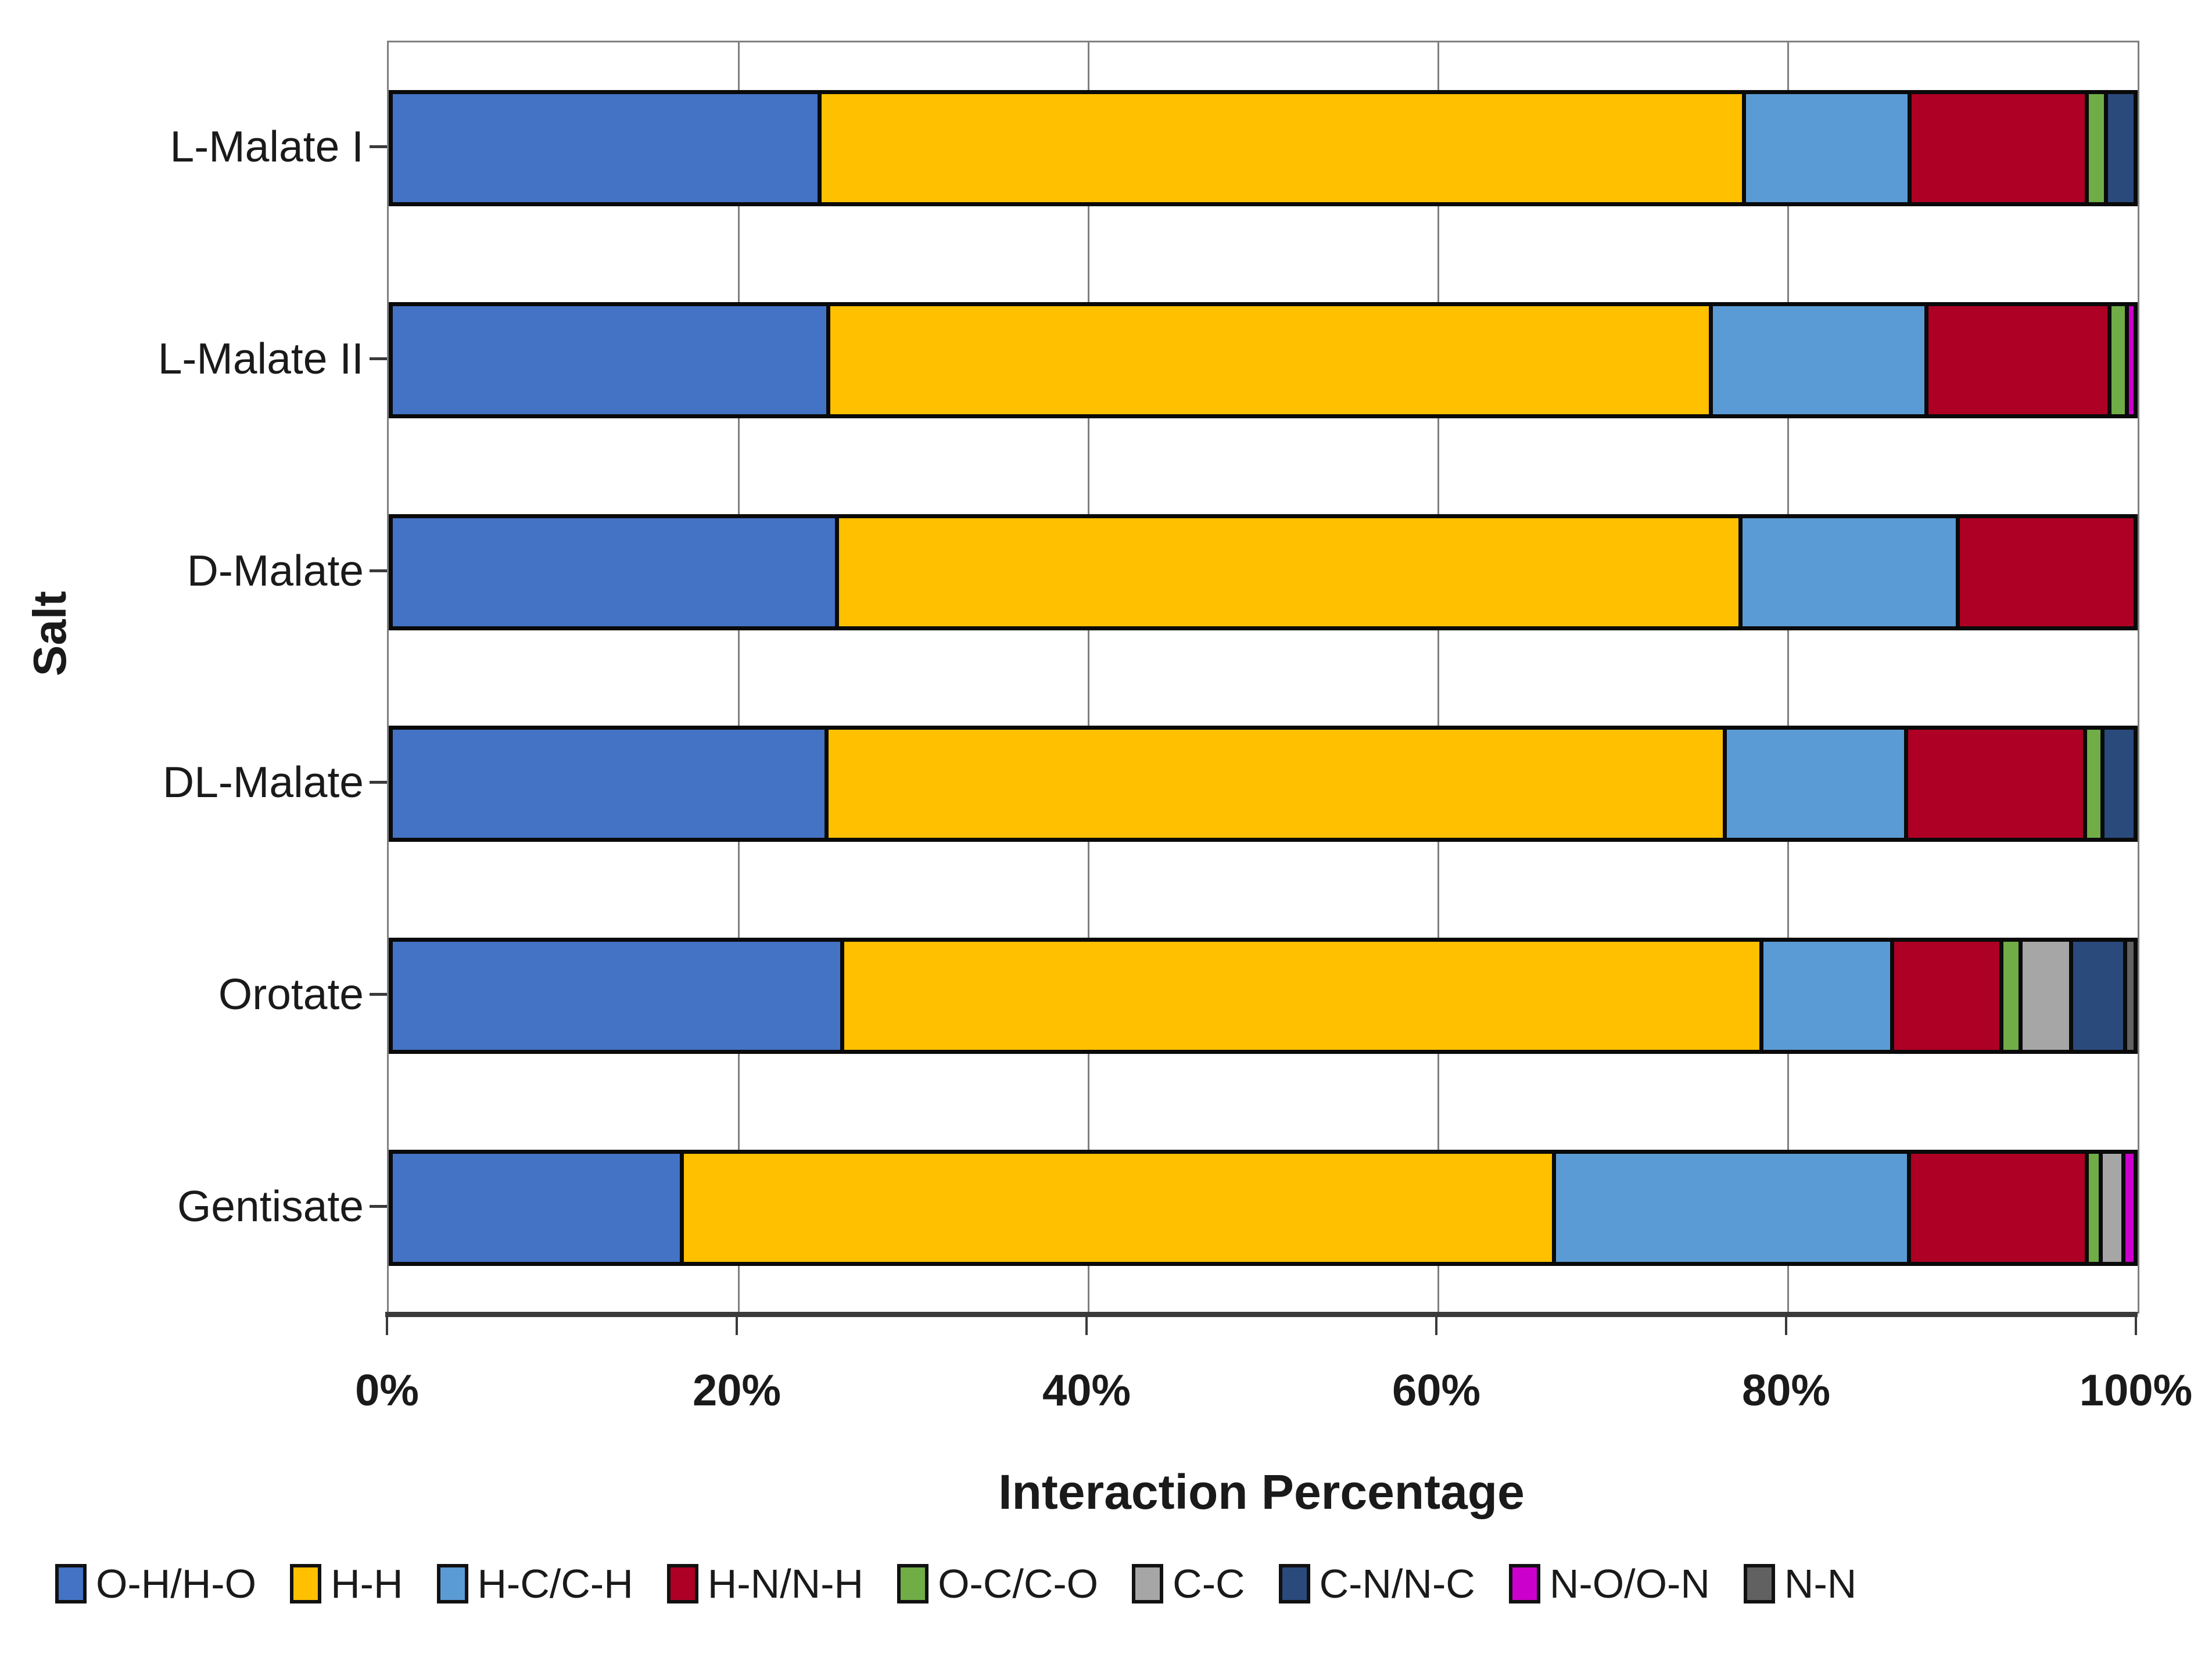 The height and width of the screenshot is (1661, 2212). I want to click on bar-orotate, so click(1263, 996).